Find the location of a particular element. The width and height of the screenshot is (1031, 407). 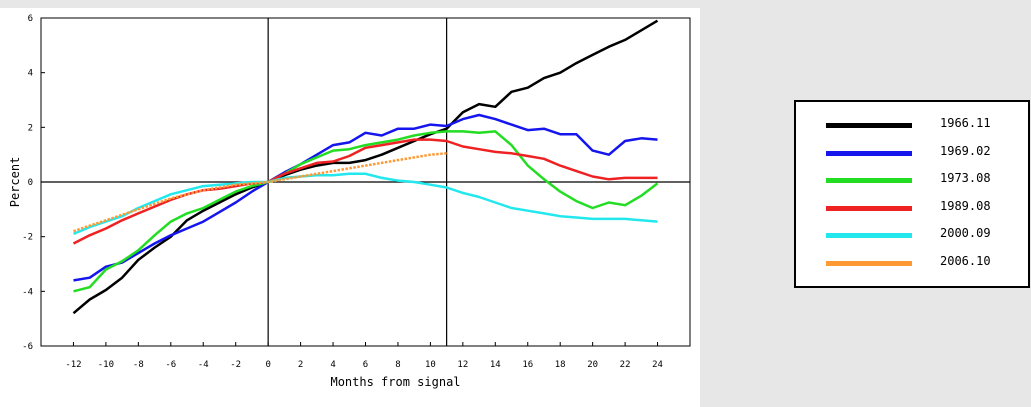

legend-entry: 1989.08 is located at coordinates (912, 209).